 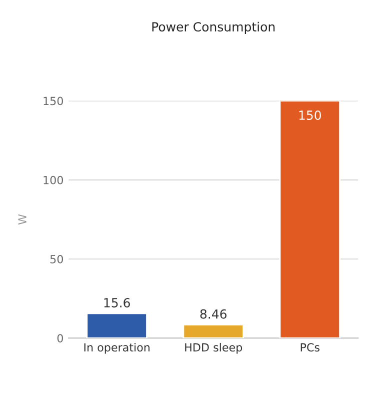 I want to click on data-label: 15.6, so click(x=117, y=303).